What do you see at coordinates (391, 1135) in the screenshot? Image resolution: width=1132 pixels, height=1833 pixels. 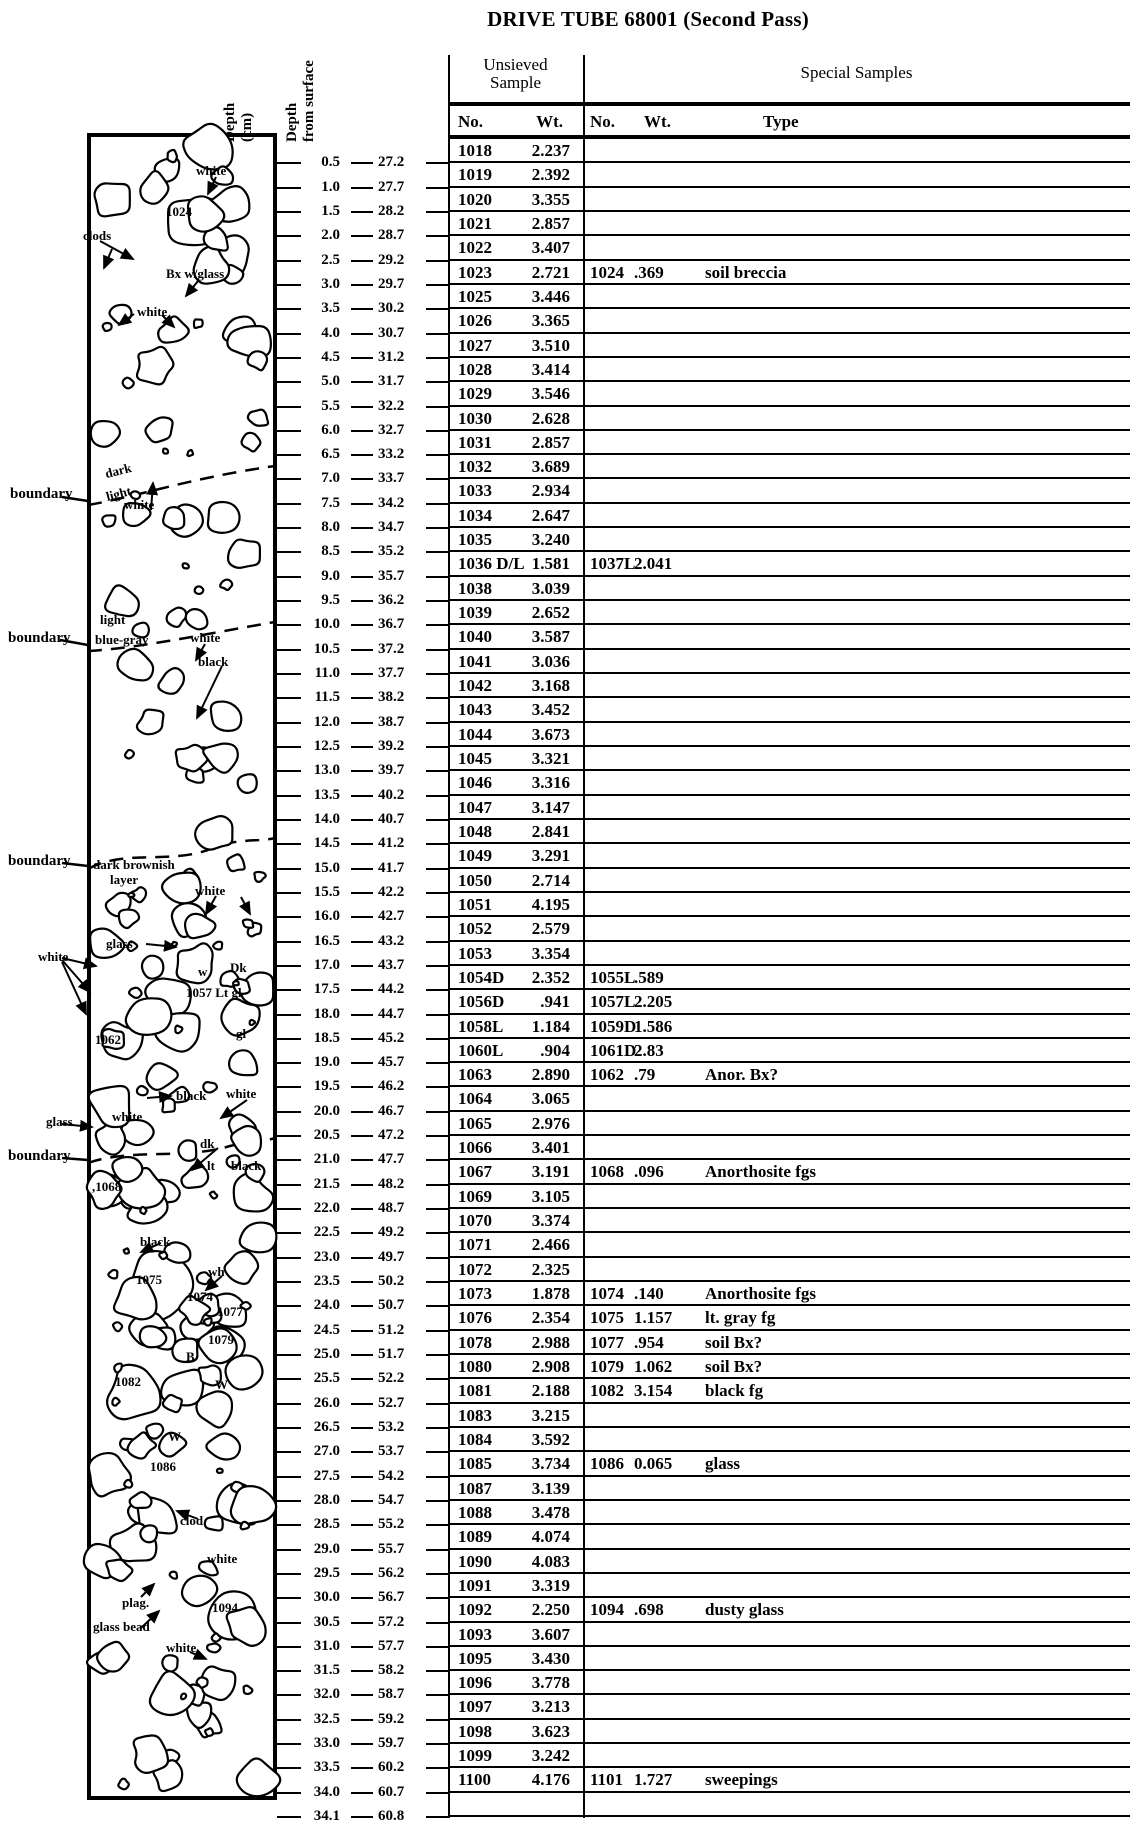 I see `depth-surface-value: 47.2` at bounding box center [391, 1135].